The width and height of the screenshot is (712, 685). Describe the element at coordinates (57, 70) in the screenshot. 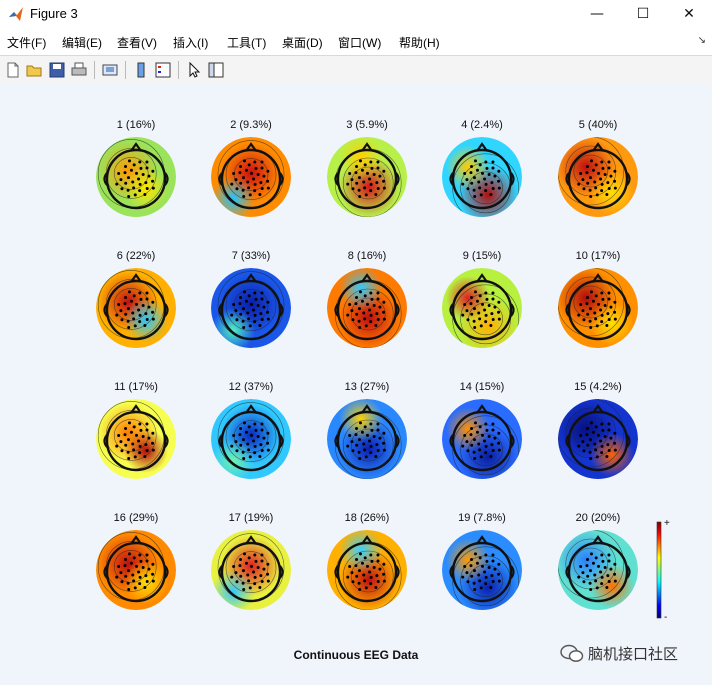

I see `save-icon` at that location.